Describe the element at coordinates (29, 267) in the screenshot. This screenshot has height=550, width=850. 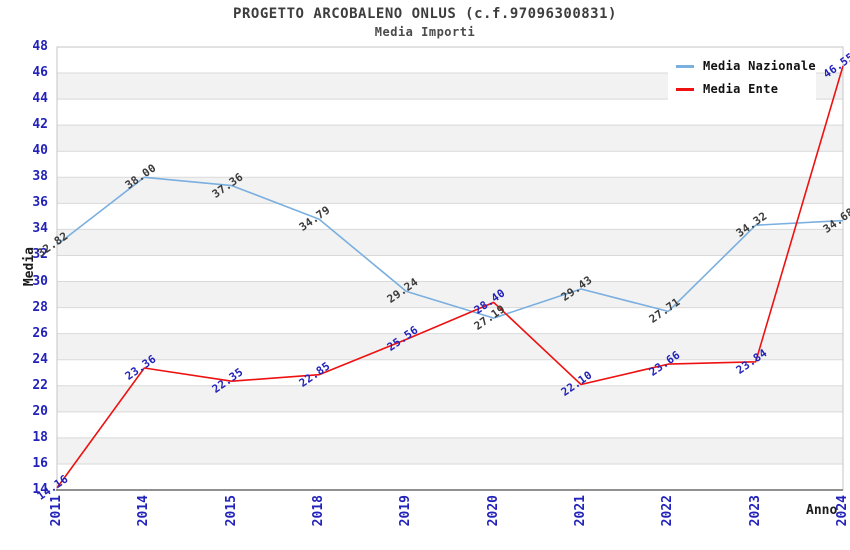
I see `y-axis-title: Media` at that location.